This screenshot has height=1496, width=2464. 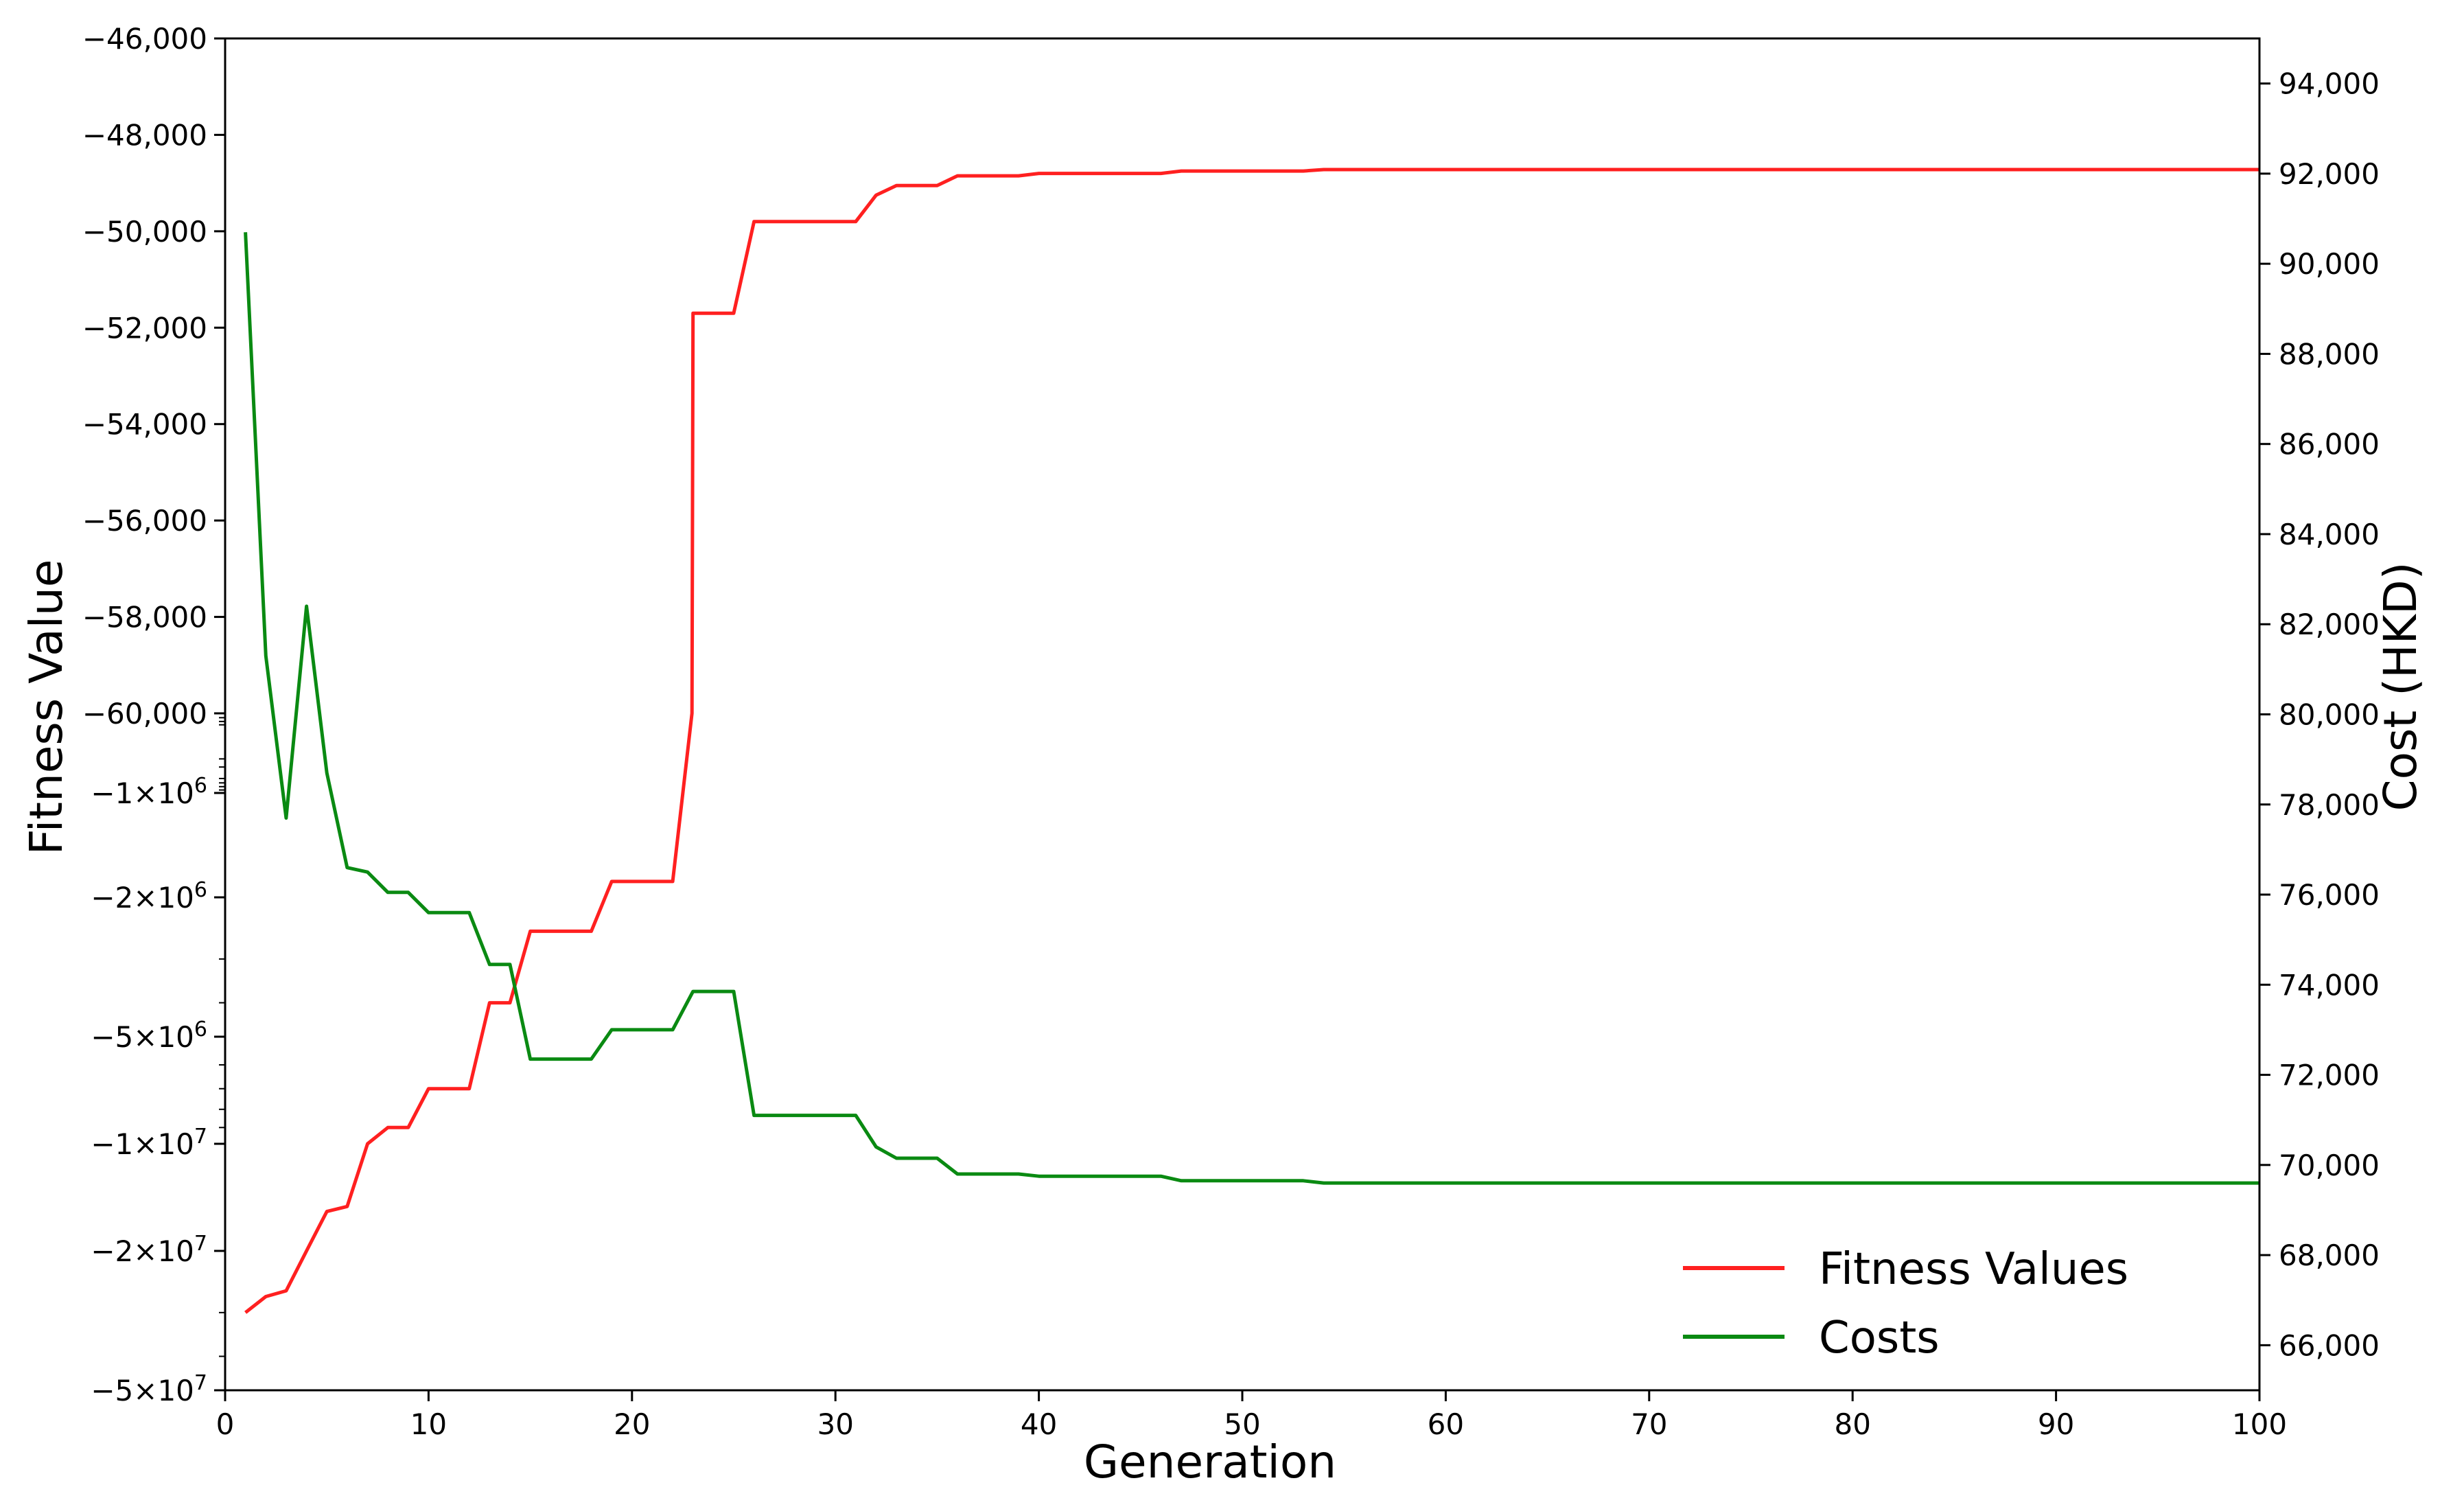 What do you see at coordinates (2329, 715) in the screenshot?
I see `right-tick-label: 80,000` at bounding box center [2329, 715].